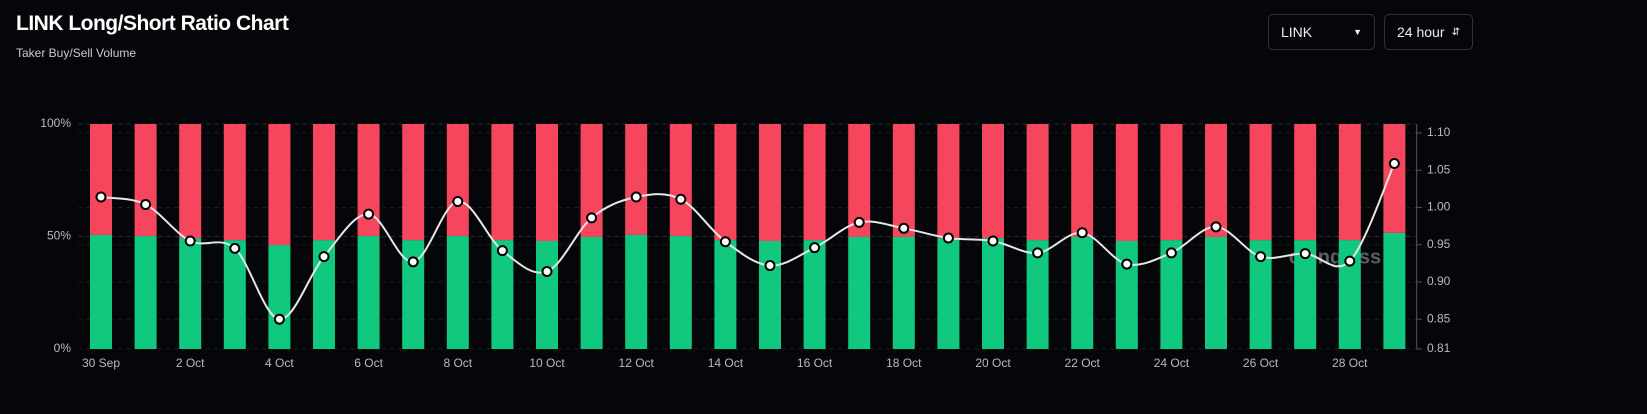 This screenshot has height=414, width=1647. I want to click on interval-select: 24 hour ⇵, so click(1428, 32).